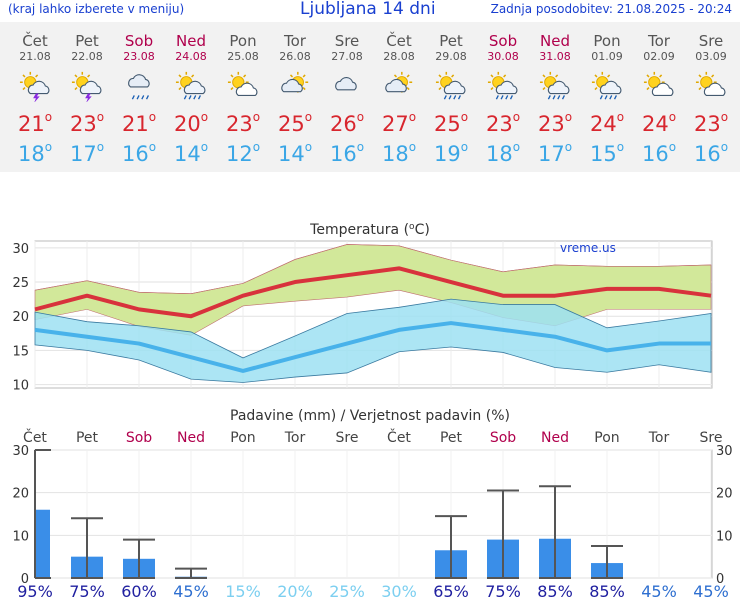  What do you see at coordinates (20, 249) in the screenshot?
I see `temperature-y-tick: 30` at bounding box center [20, 249].